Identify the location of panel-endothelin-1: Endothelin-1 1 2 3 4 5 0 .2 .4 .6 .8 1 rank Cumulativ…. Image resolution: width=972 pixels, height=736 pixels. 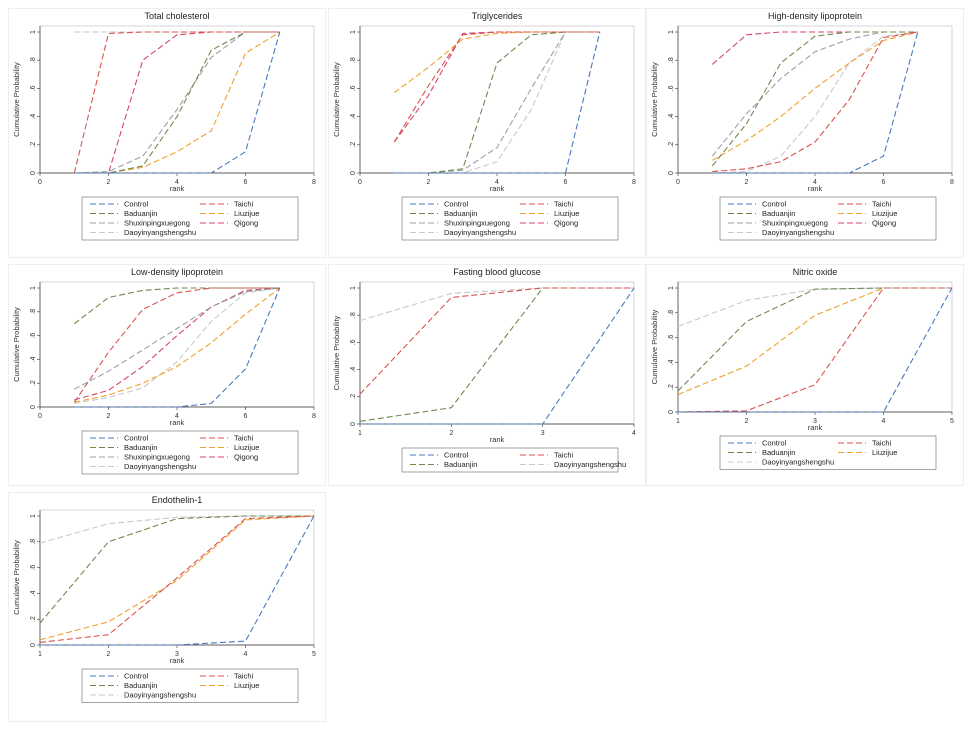
(167, 607).